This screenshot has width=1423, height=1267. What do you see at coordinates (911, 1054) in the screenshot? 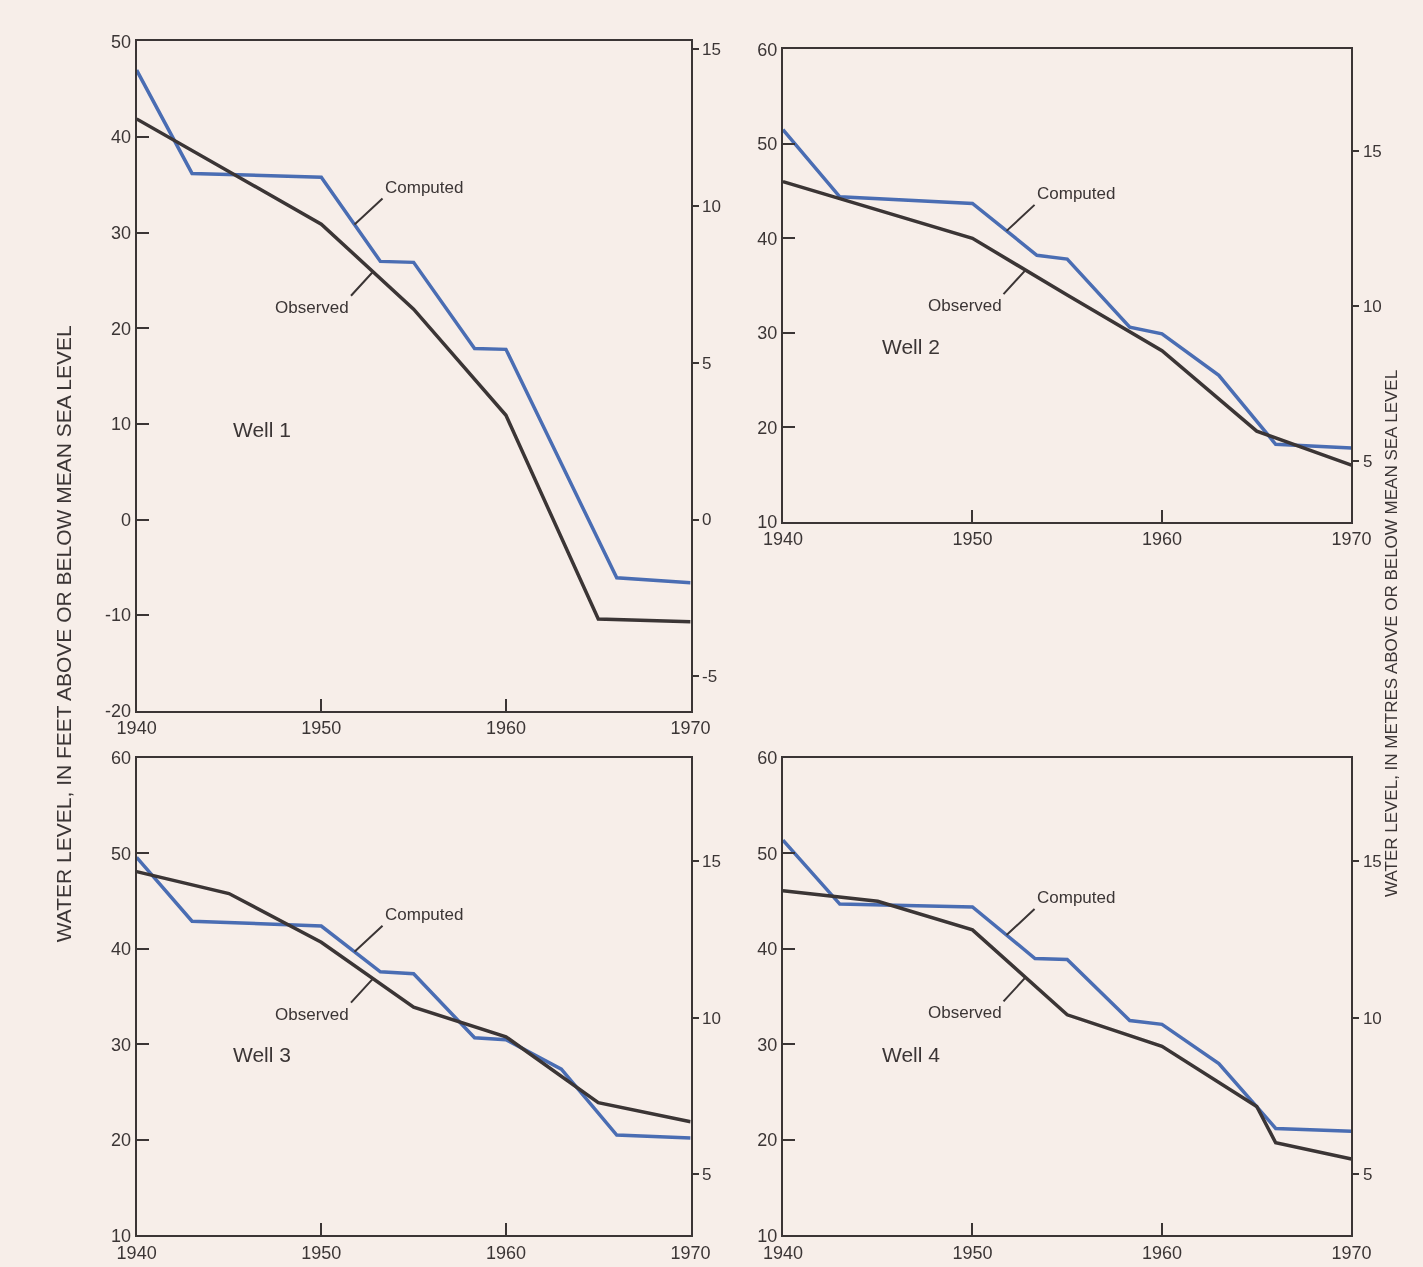
I see `annotation: Well 4` at bounding box center [911, 1054].